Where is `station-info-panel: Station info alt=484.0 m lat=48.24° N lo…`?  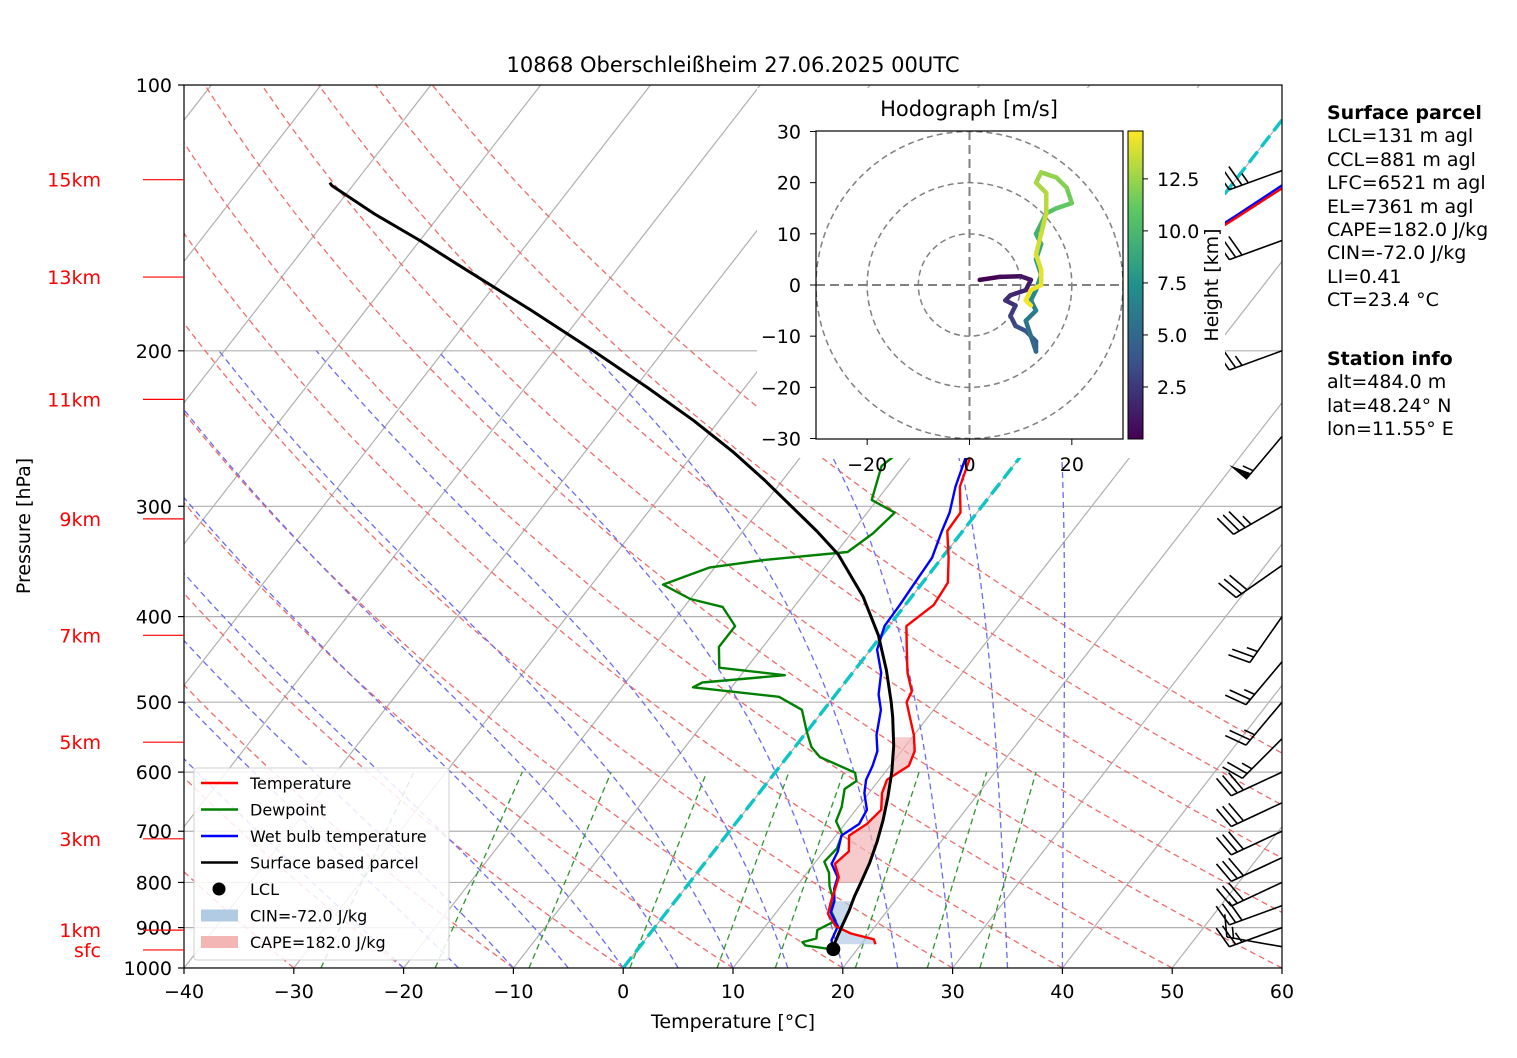
station-info-panel: Station info alt=484.0 m lat=48.24° N lo… is located at coordinates (1390, 395).